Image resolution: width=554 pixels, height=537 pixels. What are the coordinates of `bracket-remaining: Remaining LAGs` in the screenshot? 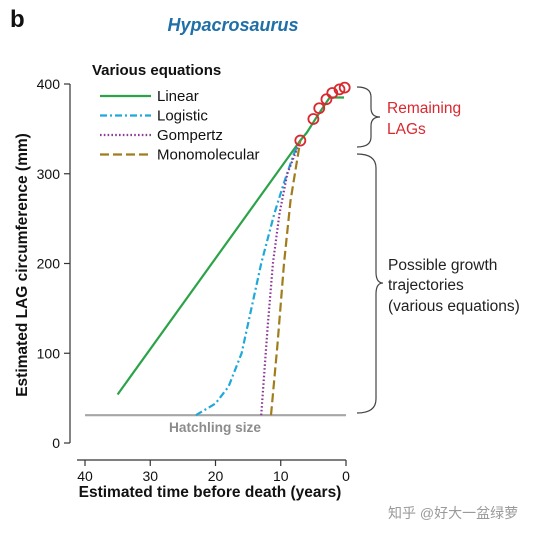 It's located at (408, 117).